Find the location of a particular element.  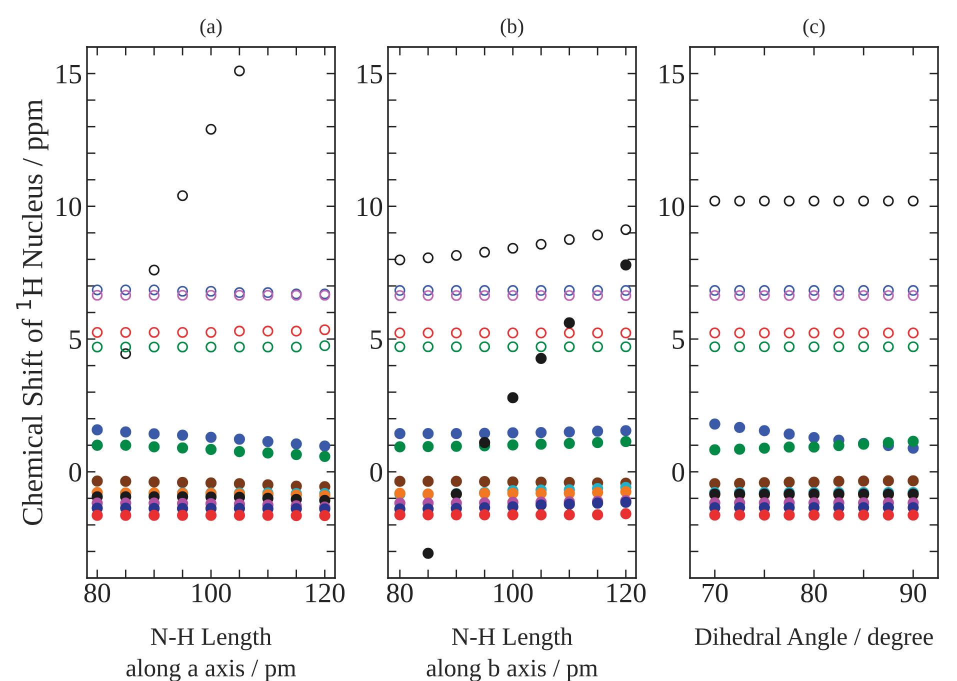

x-tick-label: 90 is located at coordinates (913, 593).